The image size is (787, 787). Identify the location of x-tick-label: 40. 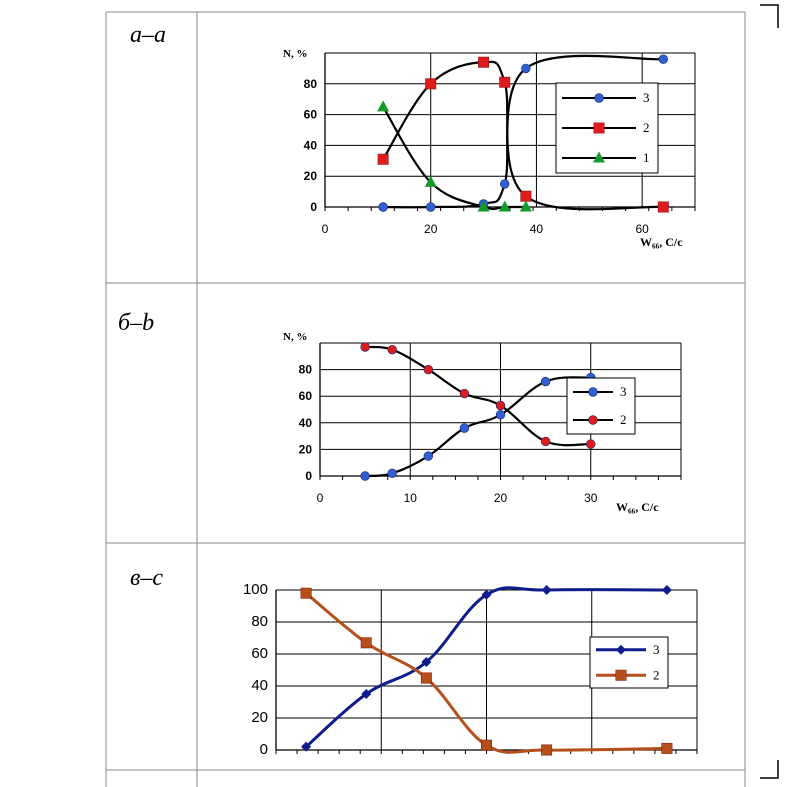
(537, 229).